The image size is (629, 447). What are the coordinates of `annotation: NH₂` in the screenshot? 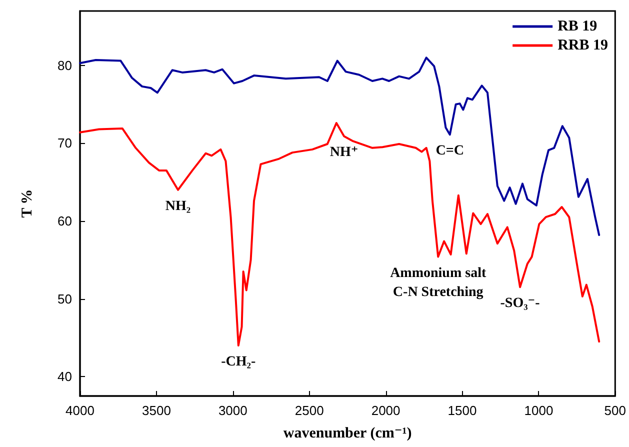 It's located at (178, 206).